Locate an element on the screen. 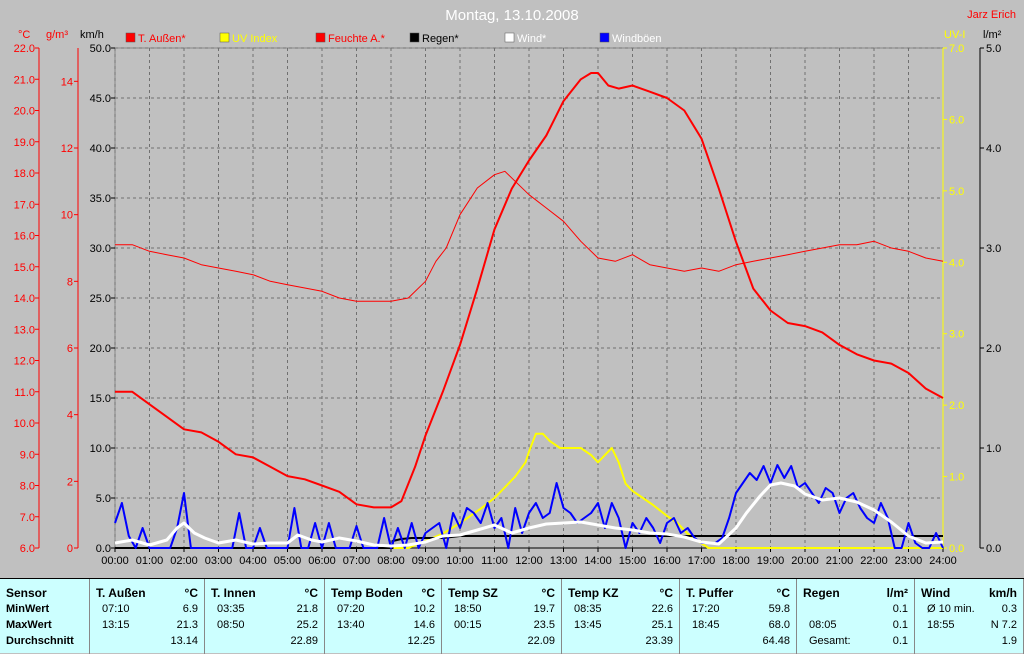 Image resolution: width=1024 pixels, height=654 pixels. uv-axis-tick-label: 3.0 is located at coordinates (956, 335).